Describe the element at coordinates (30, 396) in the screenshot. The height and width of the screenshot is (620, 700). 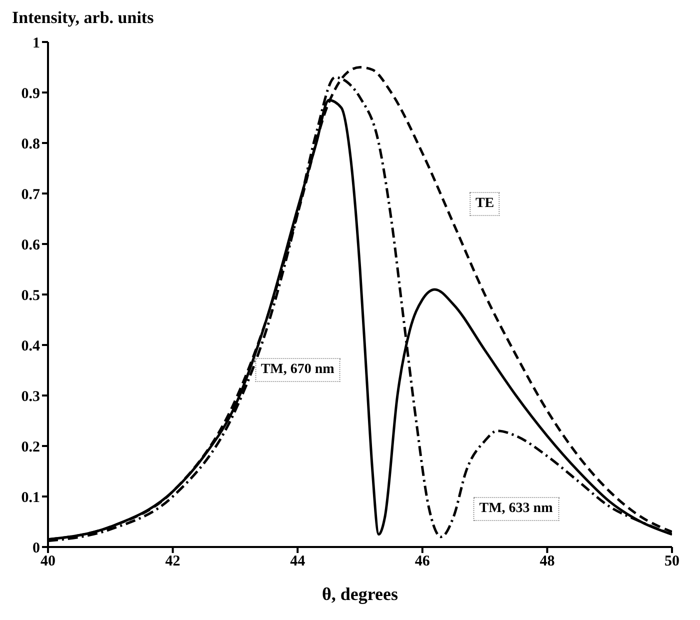
I see `y-tick-label: 0.3` at that location.